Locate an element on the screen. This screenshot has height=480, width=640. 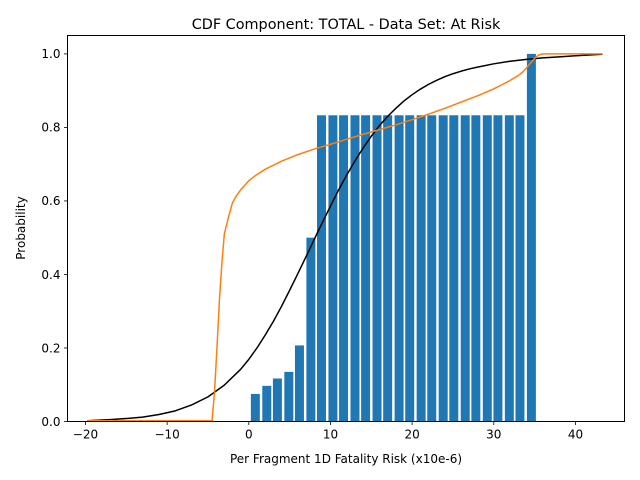
y-axis-title: Probability is located at coordinates (21, 227).